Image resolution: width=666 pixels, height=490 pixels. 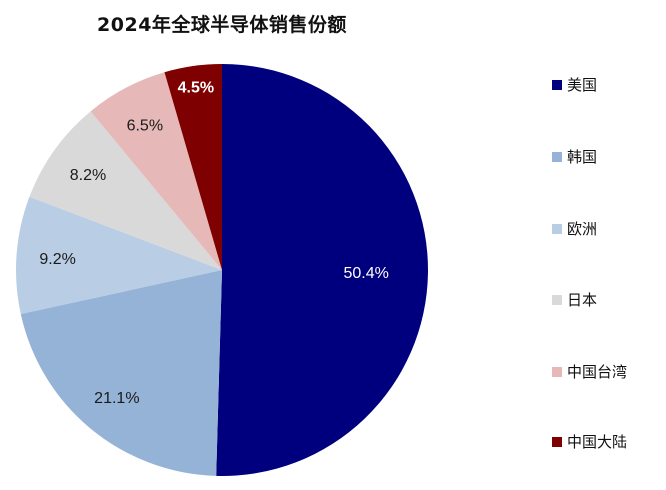 I want to click on slice-label-mainland-china: 4.5%, so click(x=196, y=87).